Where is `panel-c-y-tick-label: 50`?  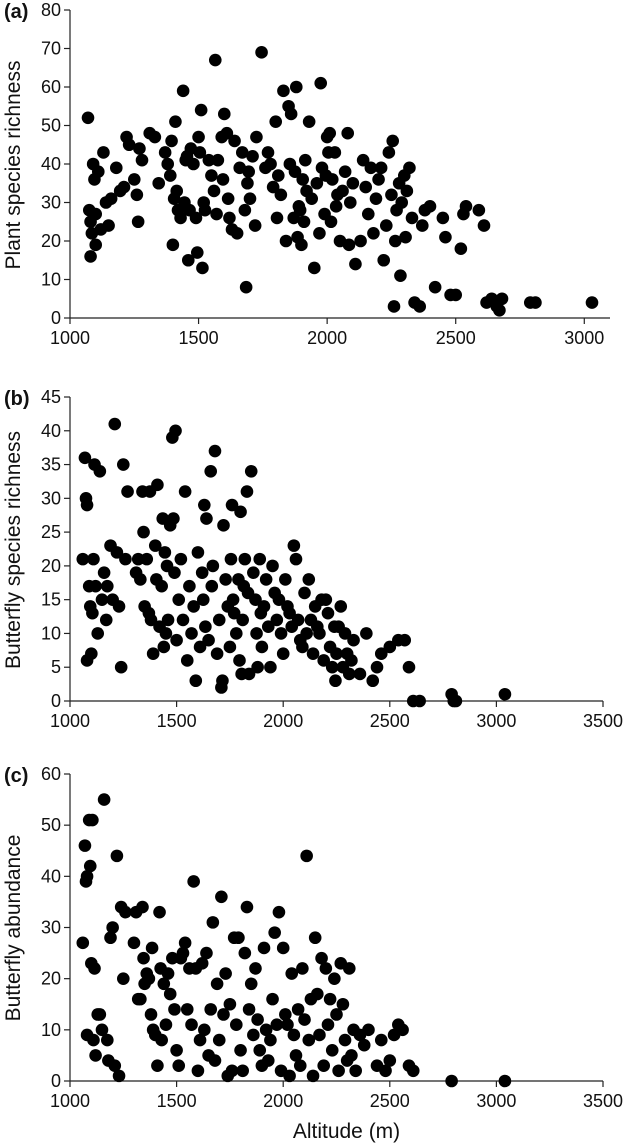
panel-c-y-tick-label: 50 is located at coordinates (51, 825).